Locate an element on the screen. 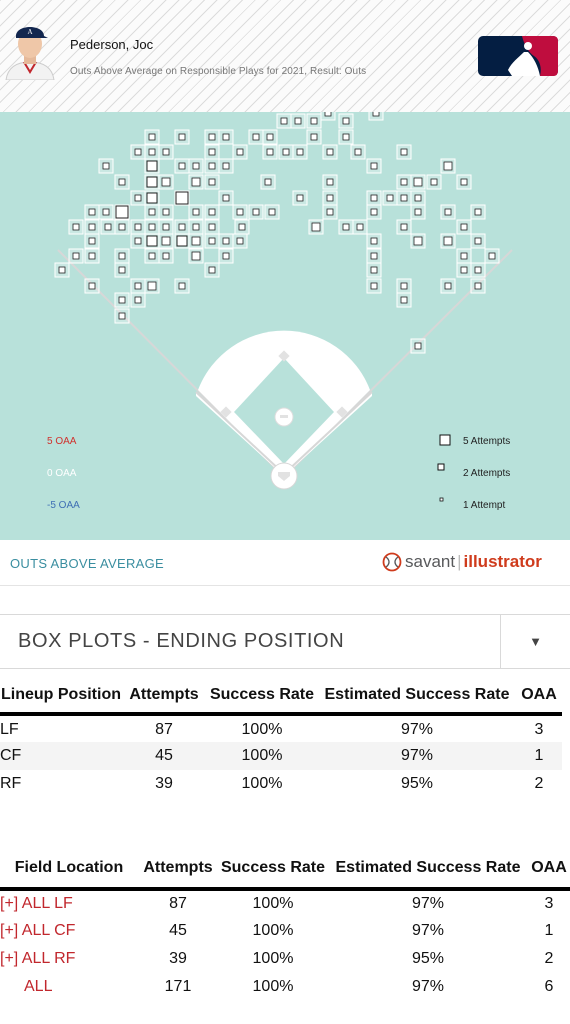 This screenshot has width=570, height=1024. third-base is located at coordinates (226, 412).